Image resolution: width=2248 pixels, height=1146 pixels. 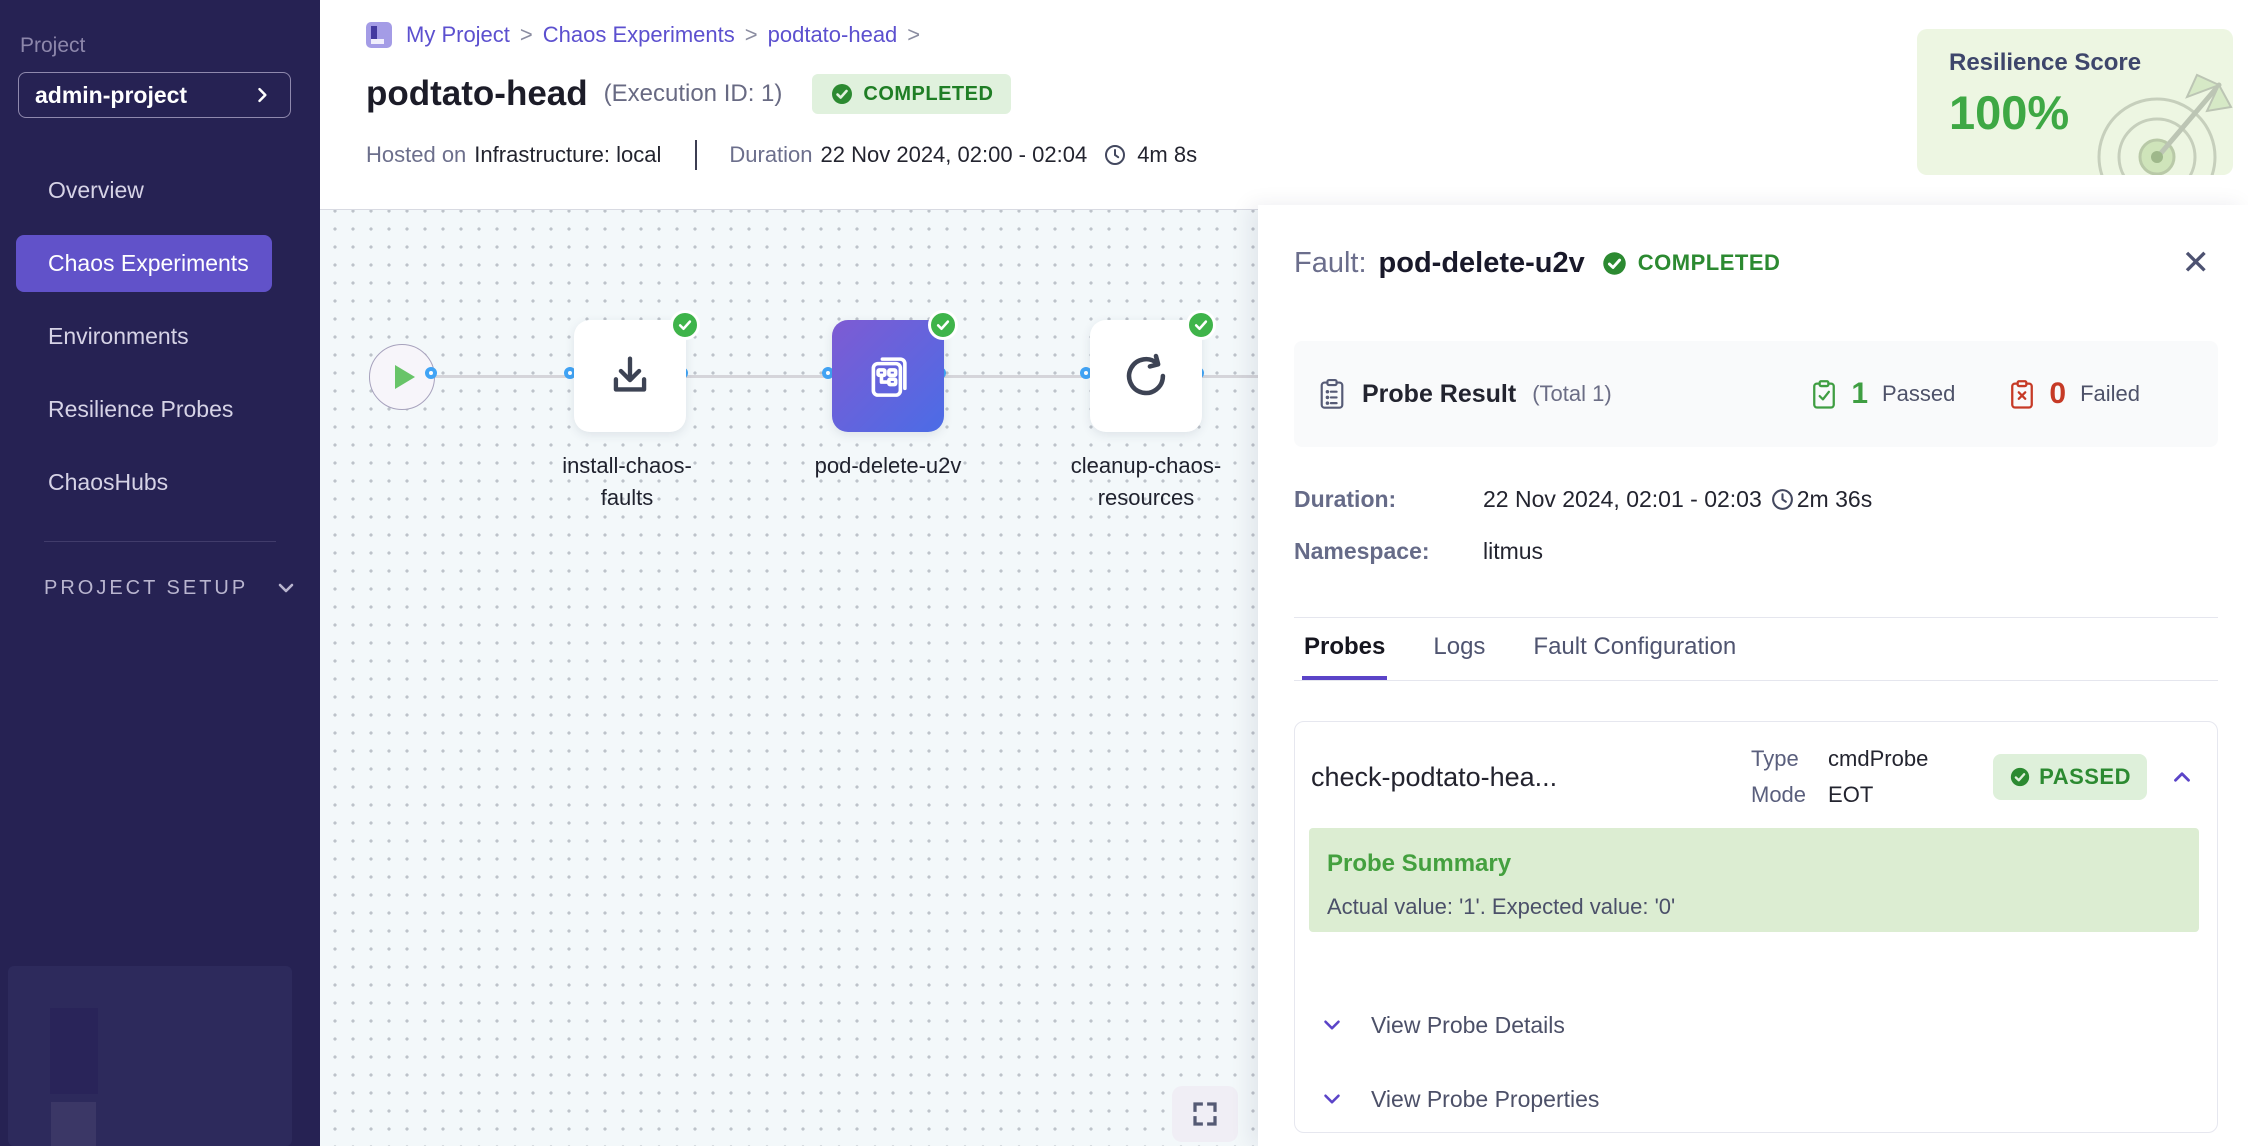 What do you see at coordinates (1513, 550) in the screenshot?
I see `namespace-value: litmus` at bounding box center [1513, 550].